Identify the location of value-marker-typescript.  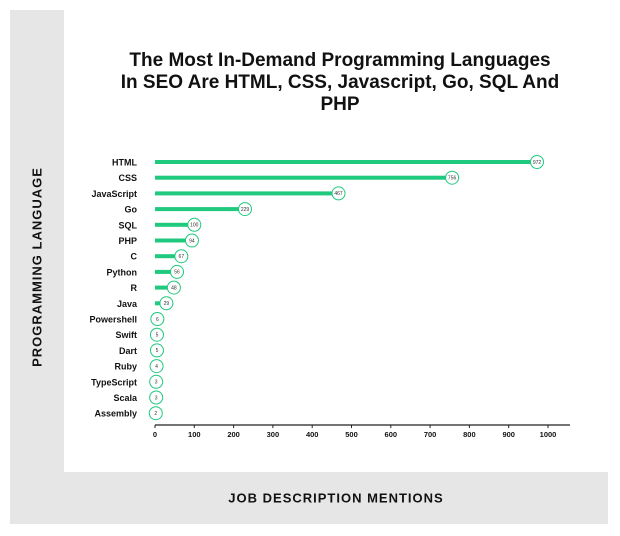
(156, 381).